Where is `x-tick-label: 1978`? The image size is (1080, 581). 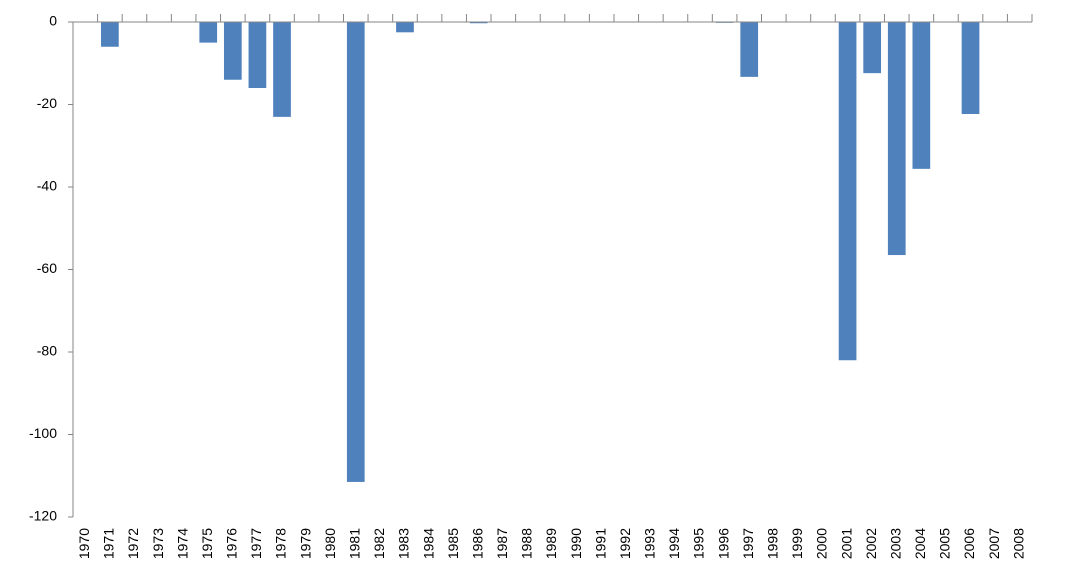
x-tick-label: 1978 is located at coordinates (281, 543).